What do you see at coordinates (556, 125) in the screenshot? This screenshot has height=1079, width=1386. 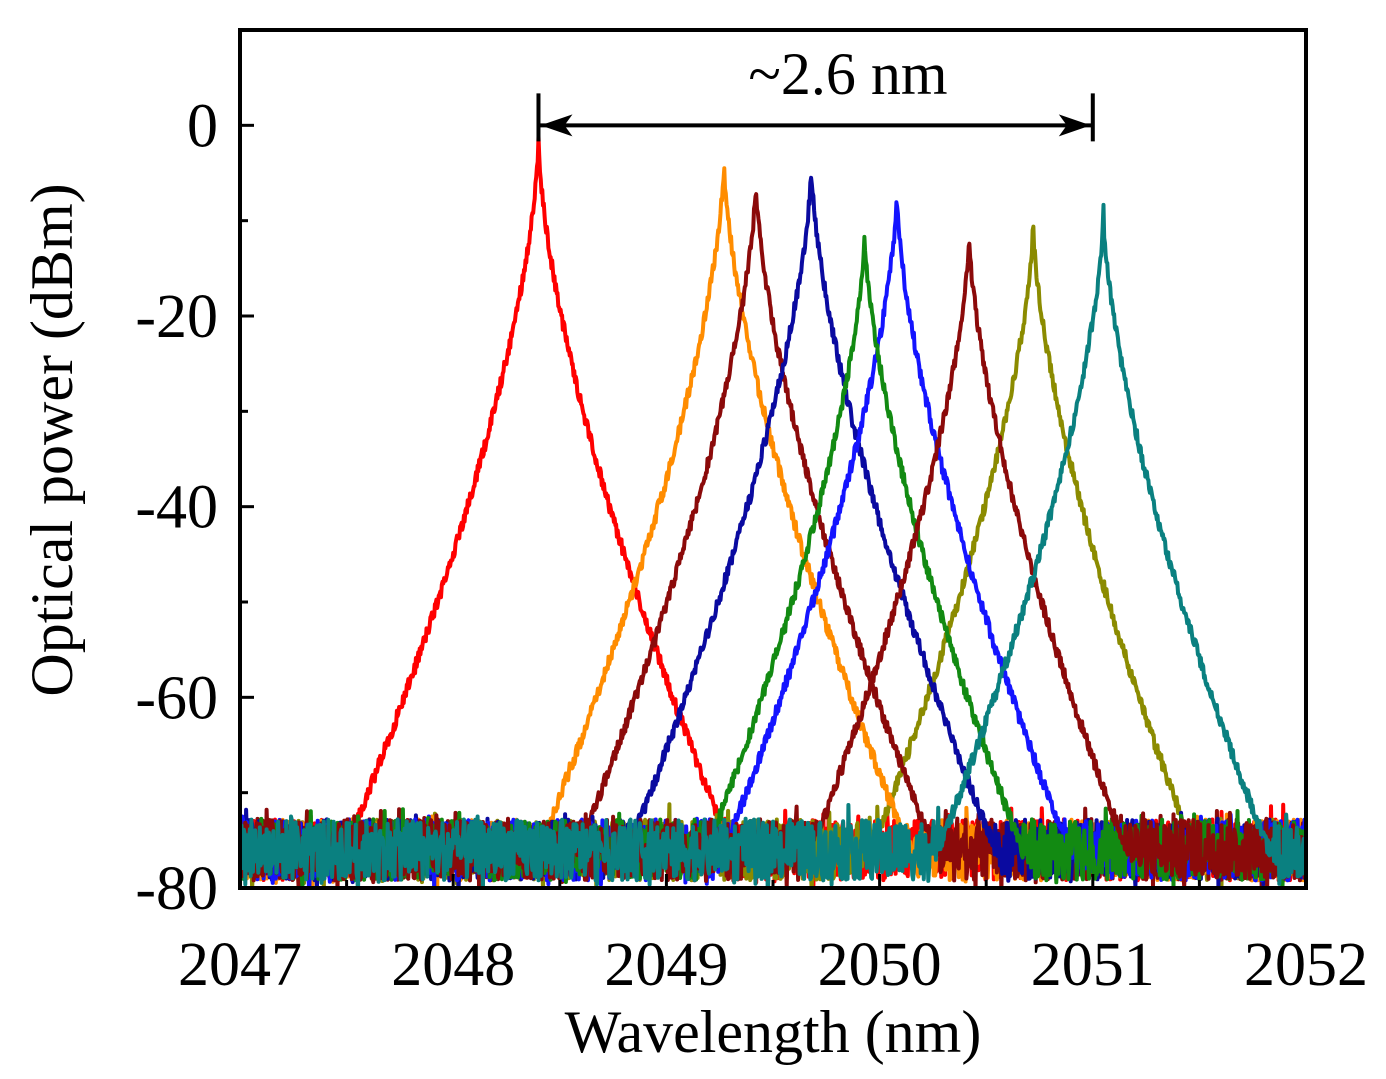 I see `span-arrow-left-head` at bounding box center [556, 125].